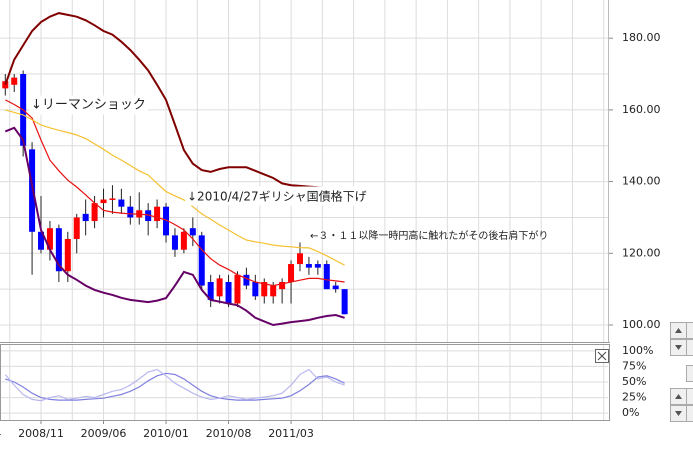 The height and width of the screenshot is (452, 693). What do you see at coordinates (229, 433) in the screenshot?
I see `x-tick-label: 2010/08` at bounding box center [229, 433].